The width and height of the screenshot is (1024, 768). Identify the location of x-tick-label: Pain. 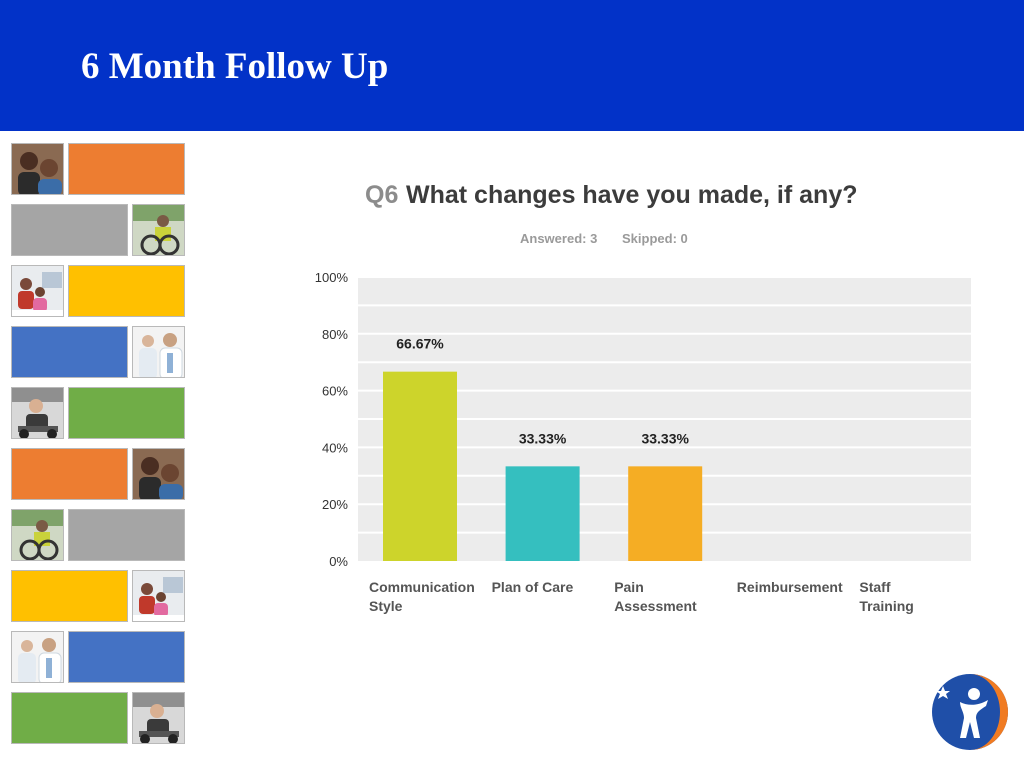
(629, 587).